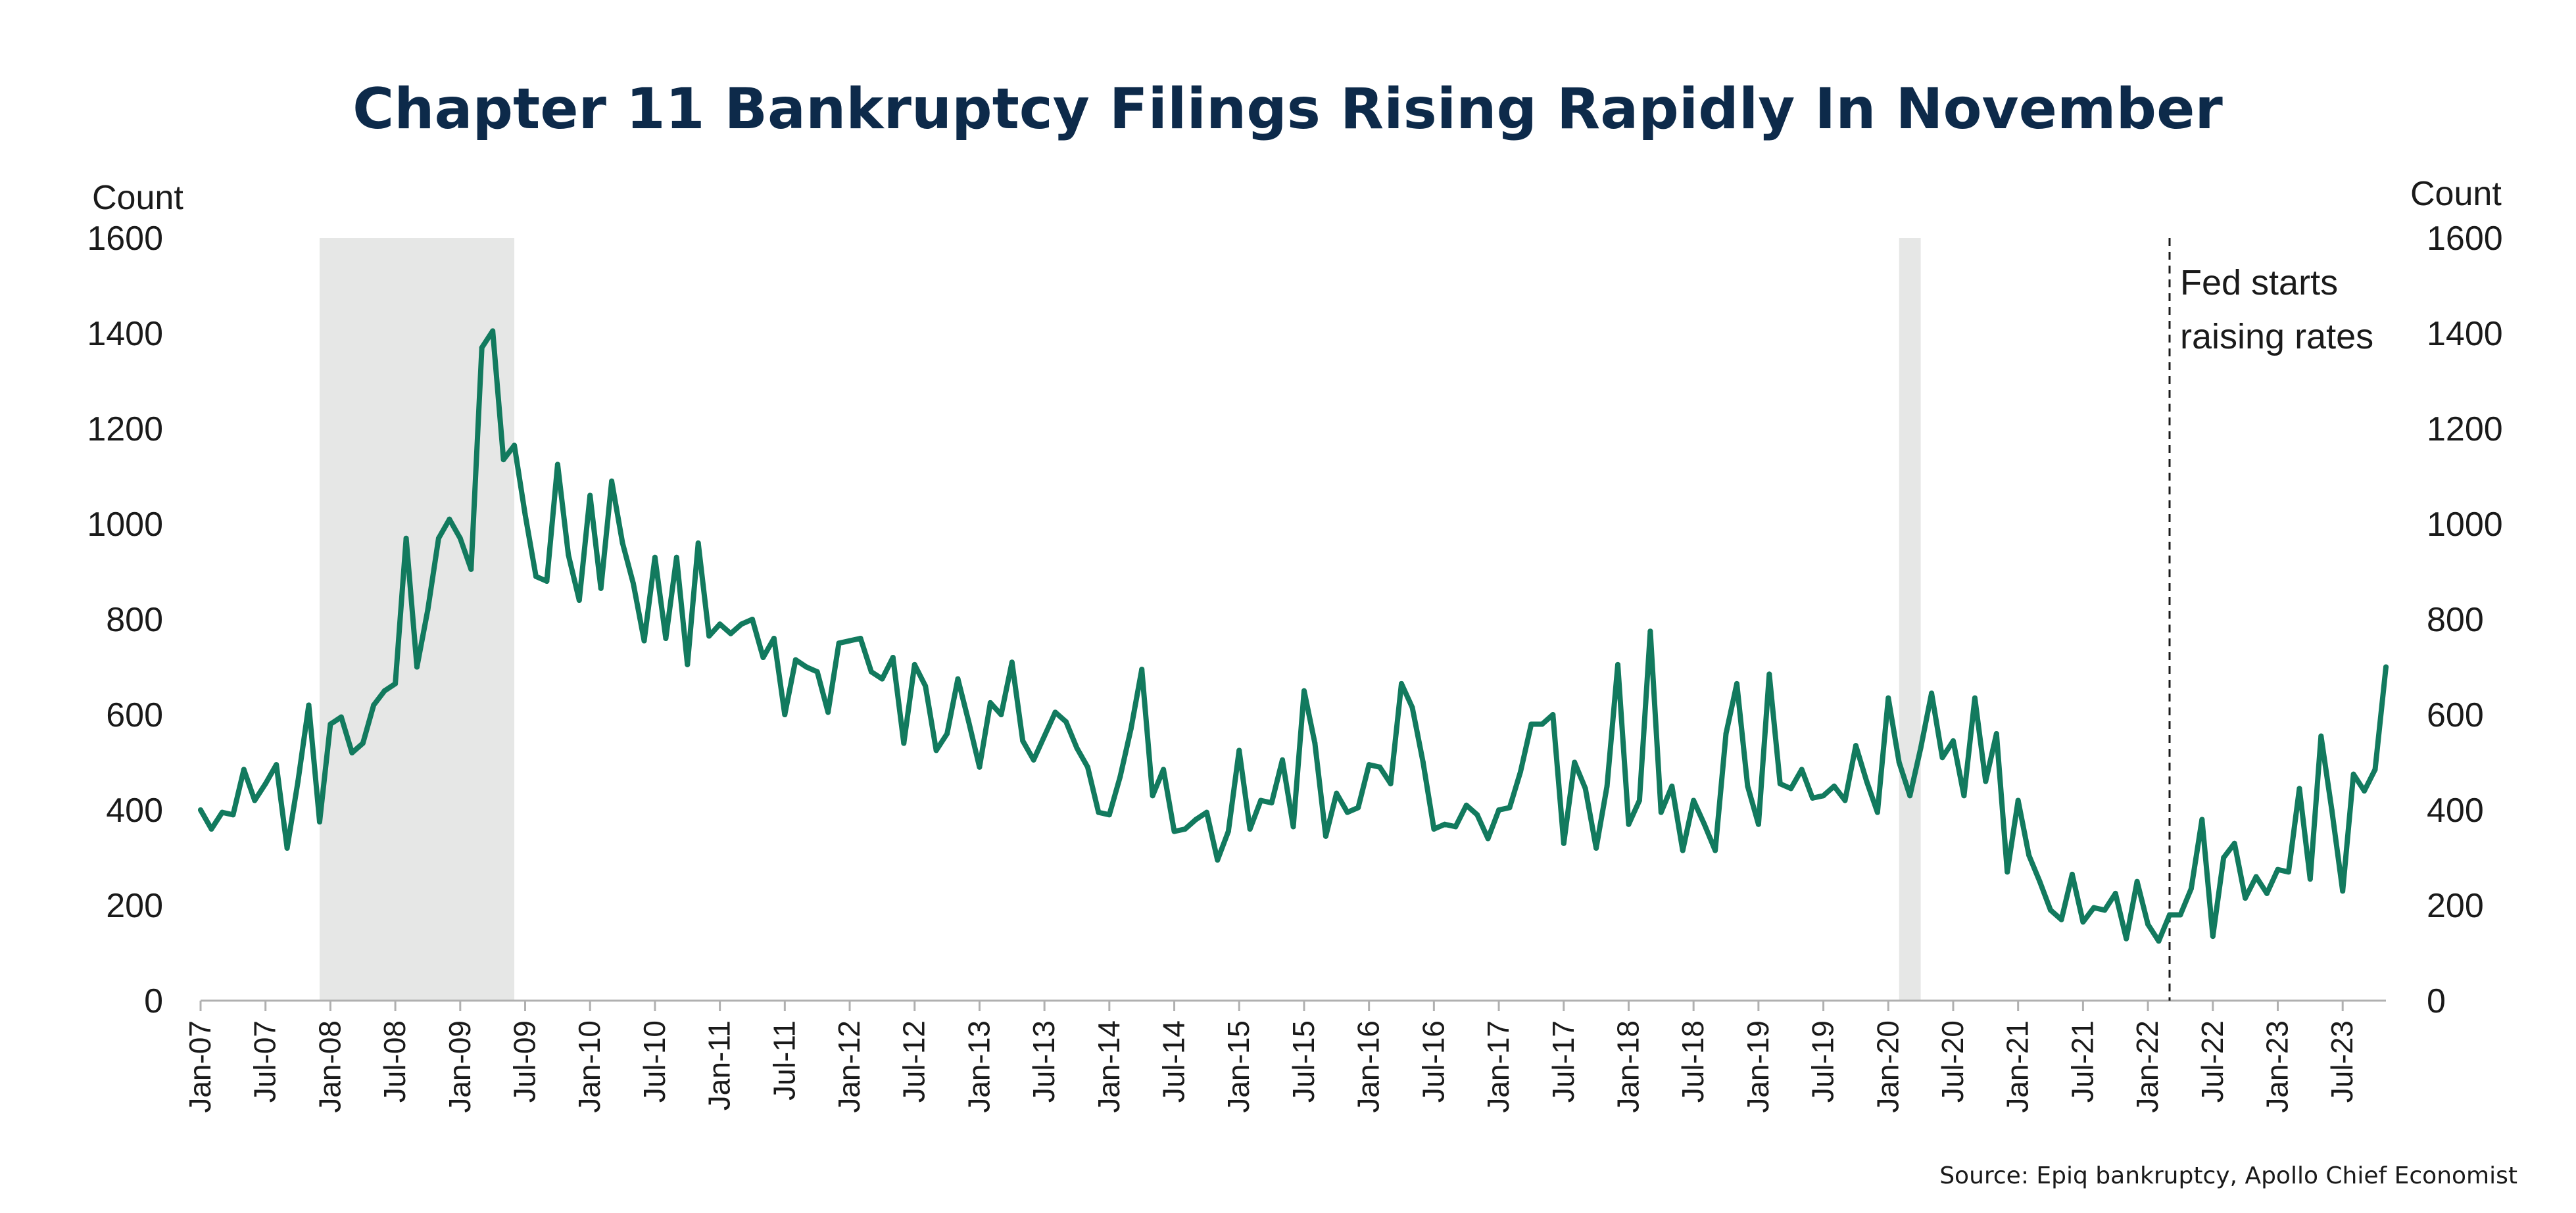 This screenshot has width=2576, height=1213. I want to click on x-tick-label: Jan-07, so click(200, 1066).